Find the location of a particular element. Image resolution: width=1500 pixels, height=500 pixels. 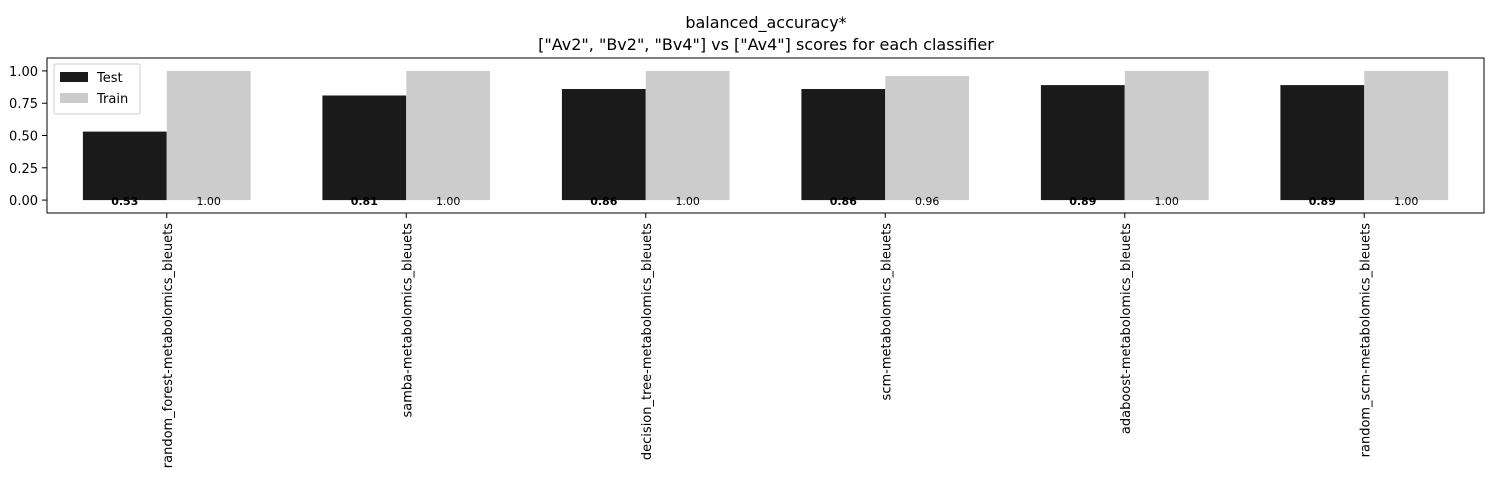

value-label-train-4: 1.00 is located at coordinates (1166, 201).